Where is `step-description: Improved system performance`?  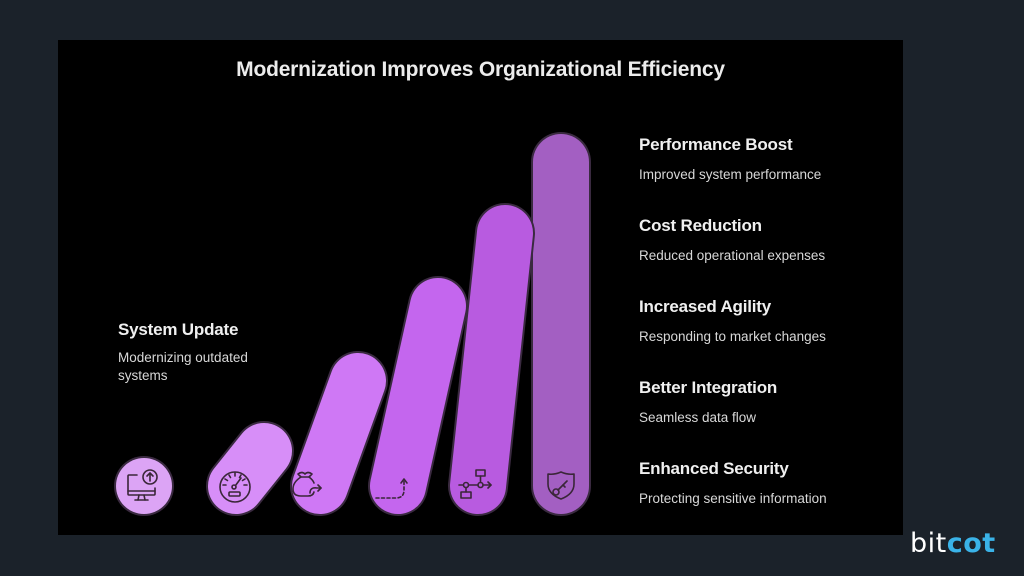 step-description: Improved system performance is located at coordinates (730, 174).